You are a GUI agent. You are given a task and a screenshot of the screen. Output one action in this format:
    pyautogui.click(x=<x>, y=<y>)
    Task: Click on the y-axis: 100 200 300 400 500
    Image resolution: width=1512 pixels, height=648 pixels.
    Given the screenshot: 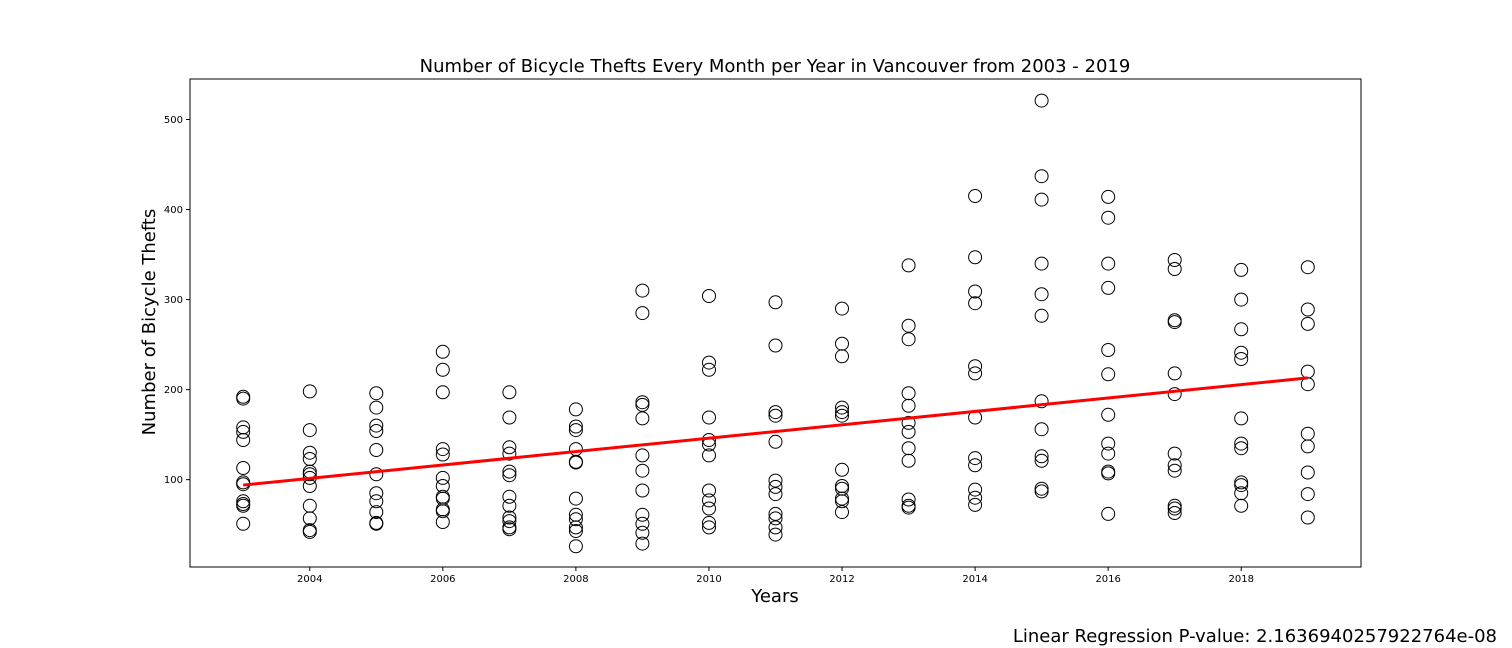 What is the action you would take?
    pyautogui.click(x=177, y=300)
    